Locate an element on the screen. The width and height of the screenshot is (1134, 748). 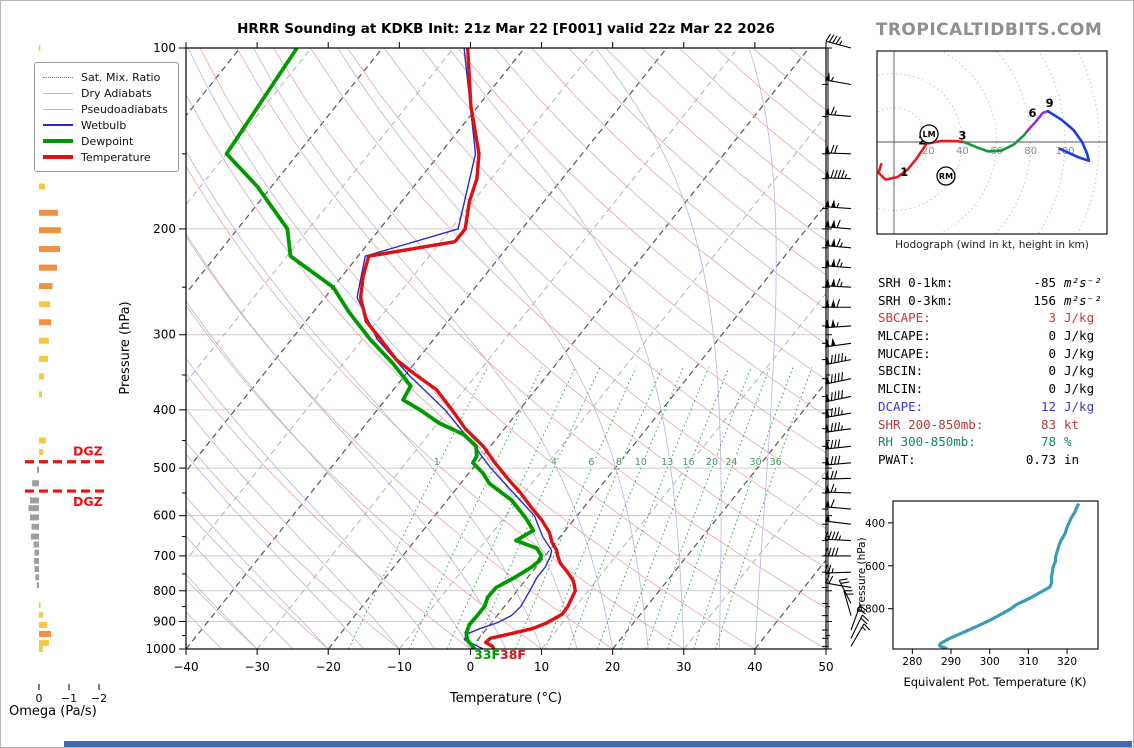
parameter-row: MLCAPE: 0 J/kg is located at coordinates (1004, 336).